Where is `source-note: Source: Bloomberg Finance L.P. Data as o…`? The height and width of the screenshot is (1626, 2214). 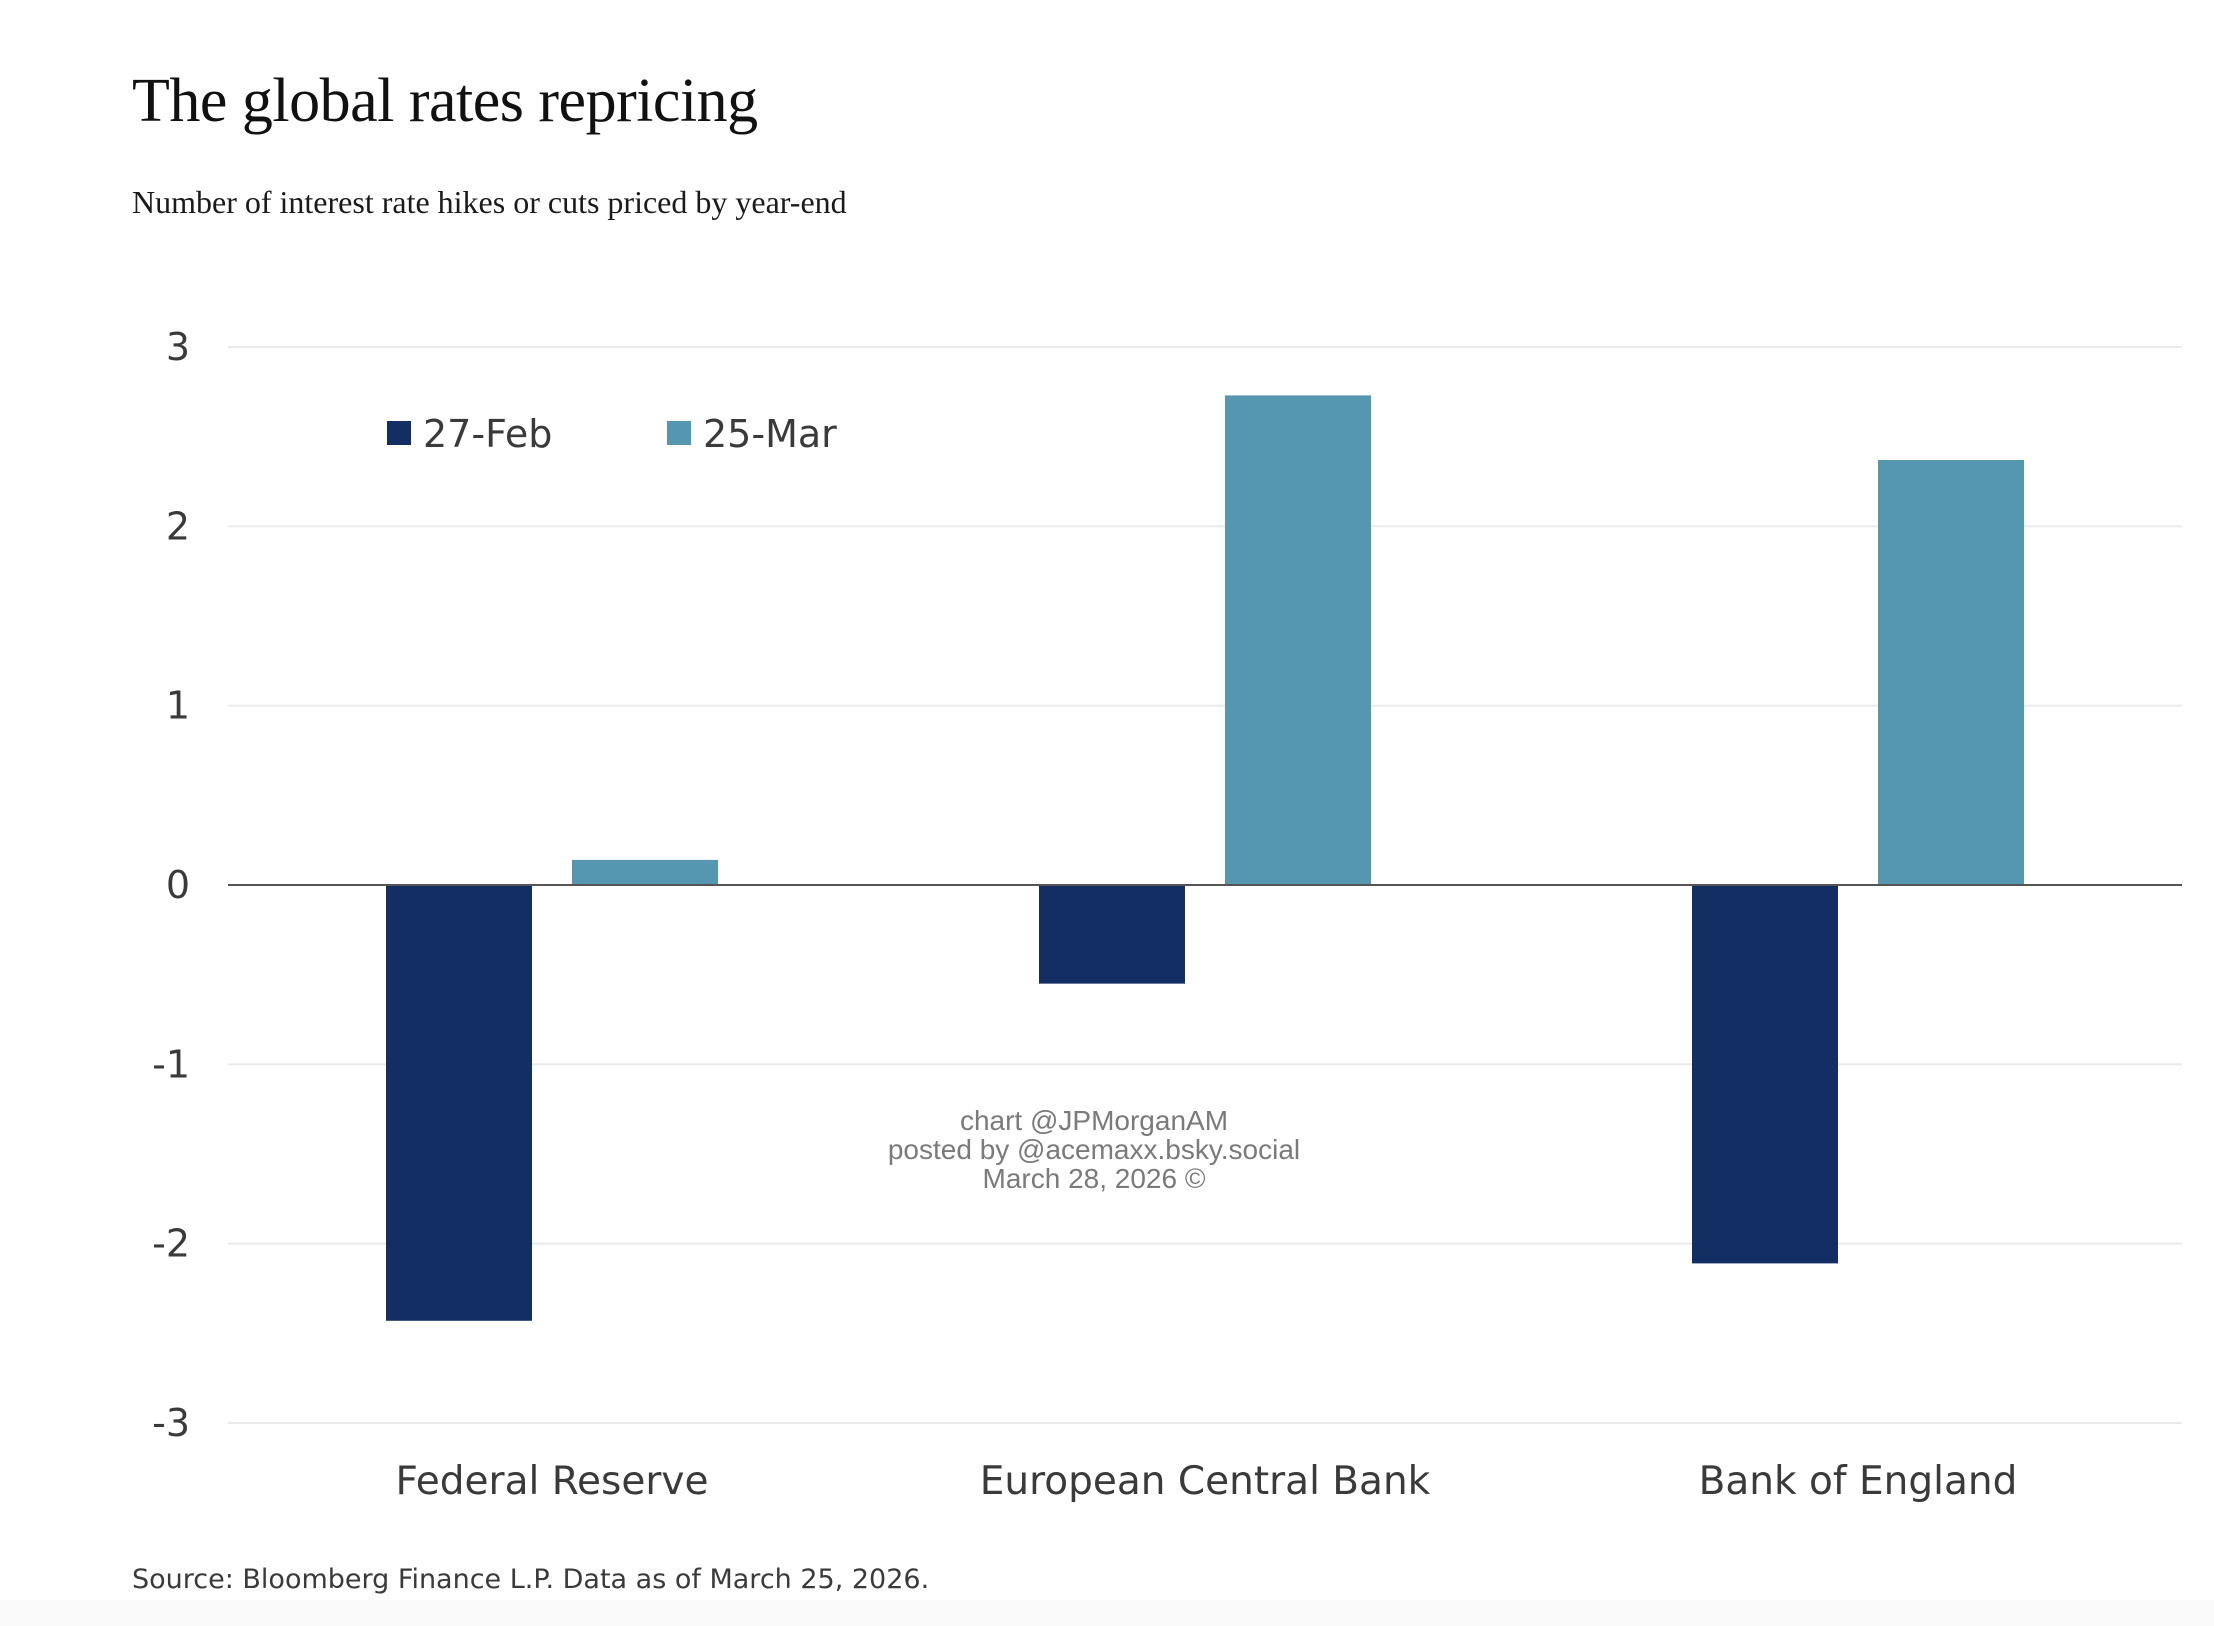 source-note: Source: Bloomberg Finance L.P. Data as o… is located at coordinates (531, 1579).